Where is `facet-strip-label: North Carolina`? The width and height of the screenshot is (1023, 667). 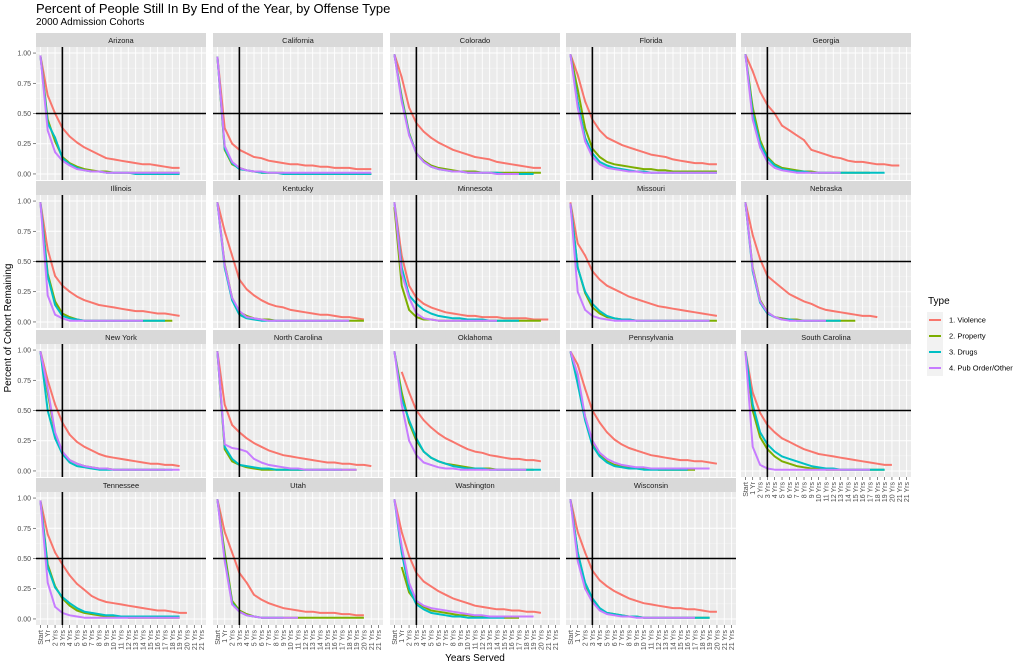 facet-strip-label: North Carolina is located at coordinates (298, 337).